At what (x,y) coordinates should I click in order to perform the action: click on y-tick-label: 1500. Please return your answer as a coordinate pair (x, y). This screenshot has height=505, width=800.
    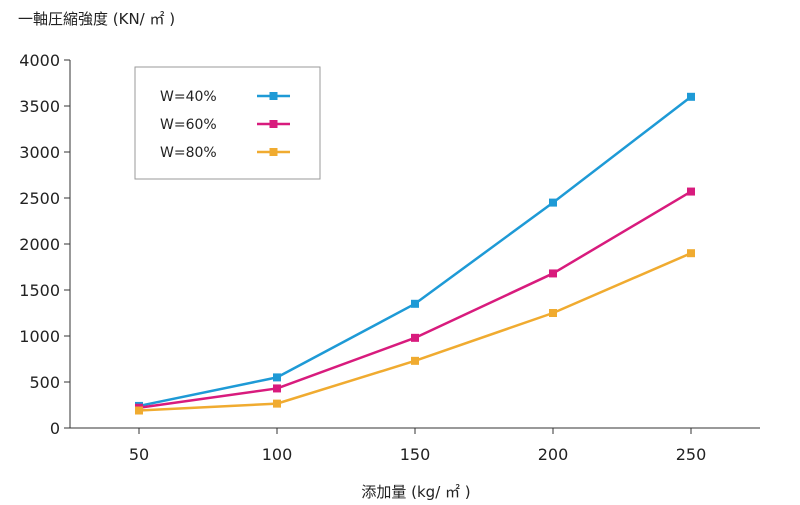
    Looking at the image, I should click on (39, 290).